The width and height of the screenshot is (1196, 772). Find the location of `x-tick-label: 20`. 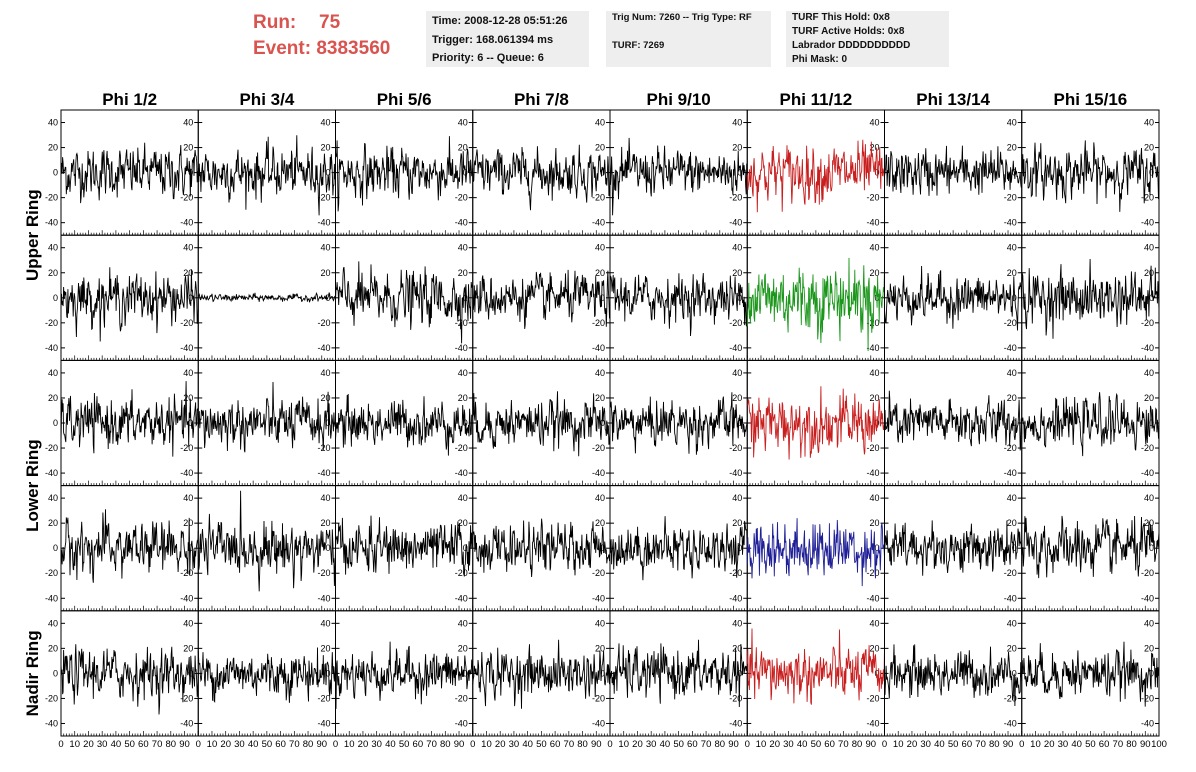

x-tick-label: 20 is located at coordinates (637, 744).